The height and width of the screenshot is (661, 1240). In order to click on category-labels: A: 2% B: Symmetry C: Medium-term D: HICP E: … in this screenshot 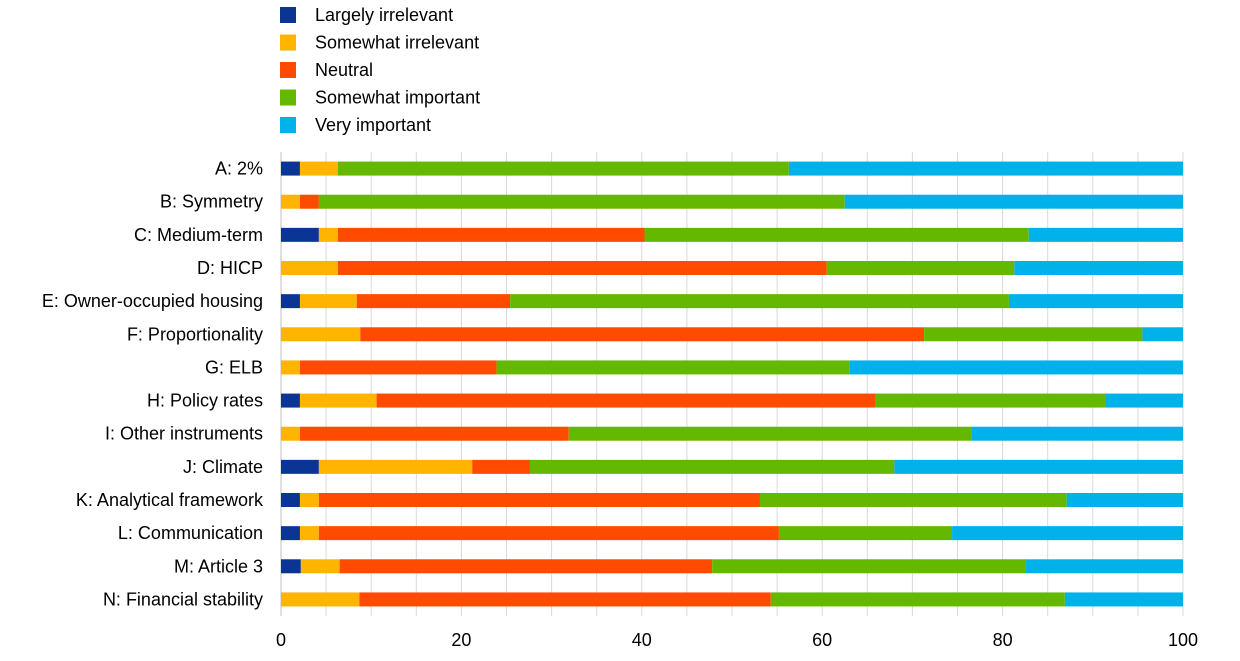, I will do `click(153, 384)`.